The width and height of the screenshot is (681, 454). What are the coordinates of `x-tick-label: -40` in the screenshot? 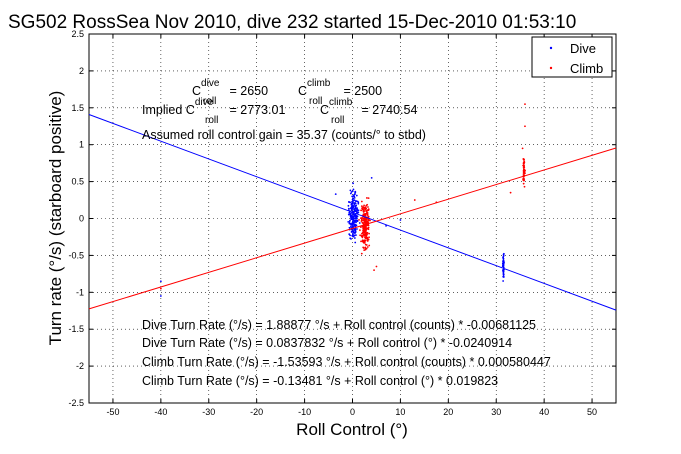 It's located at (160, 412).